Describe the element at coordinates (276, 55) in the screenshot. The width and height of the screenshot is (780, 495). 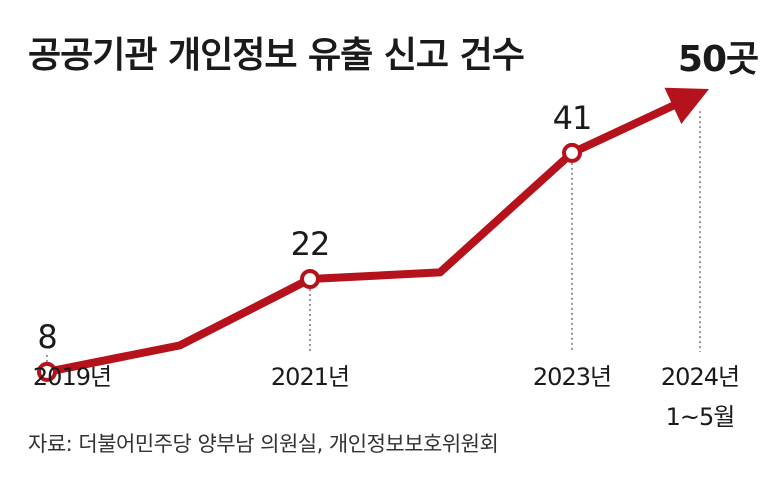
I see `chart-title: 공공기관 개인정보 유출 신고 건수` at that location.